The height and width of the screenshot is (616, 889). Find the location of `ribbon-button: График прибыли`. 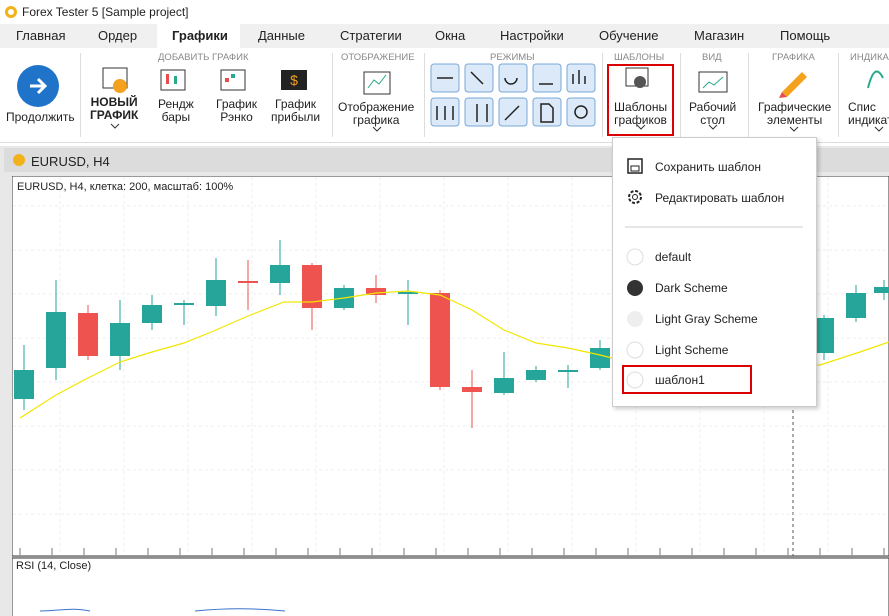

ribbon-button: График прибыли is located at coordinates (295, 111).